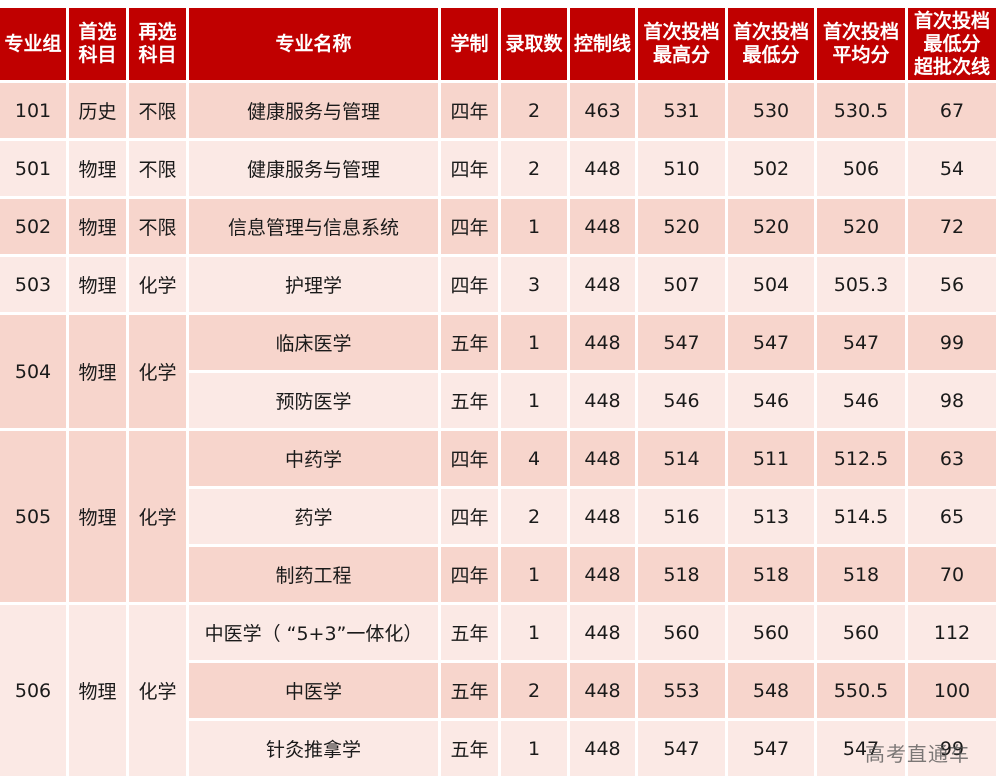  Describe the element at coordinates (33, 168) in the screenshot. I see `group-code-cell: 501` at that location.